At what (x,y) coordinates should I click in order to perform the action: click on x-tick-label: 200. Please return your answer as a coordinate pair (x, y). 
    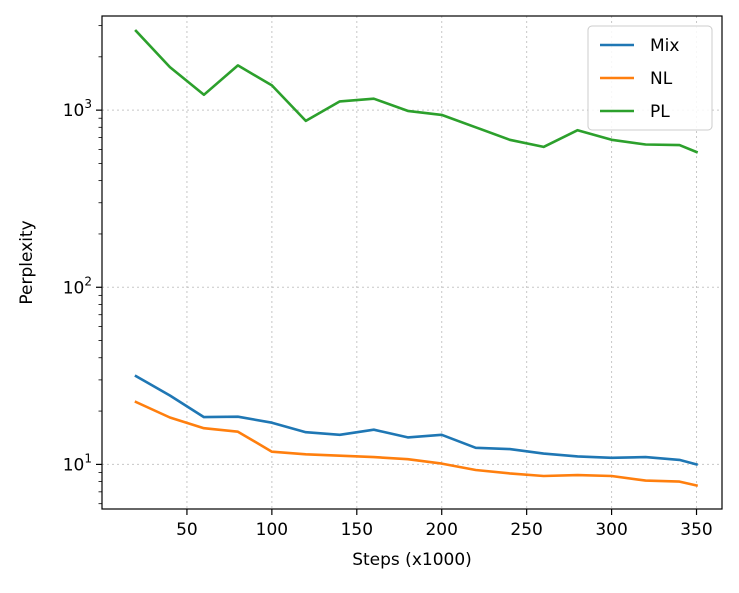
    Looking at the image, I should click on (441, 530).